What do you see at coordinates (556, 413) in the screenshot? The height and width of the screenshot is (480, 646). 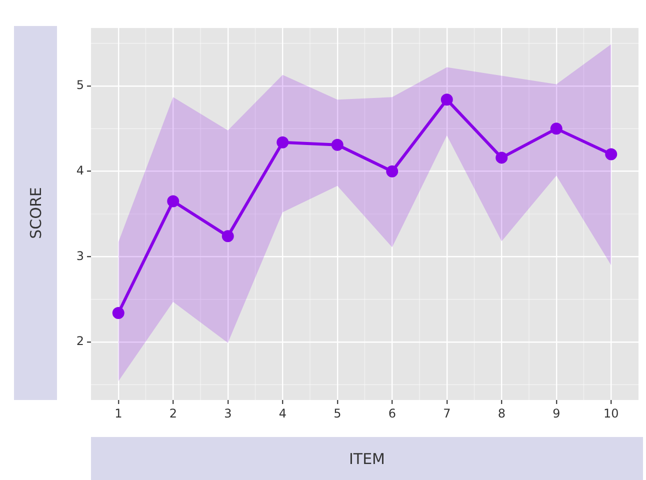 I see `x-tick-label: 9` at bounding box center [556, 413].